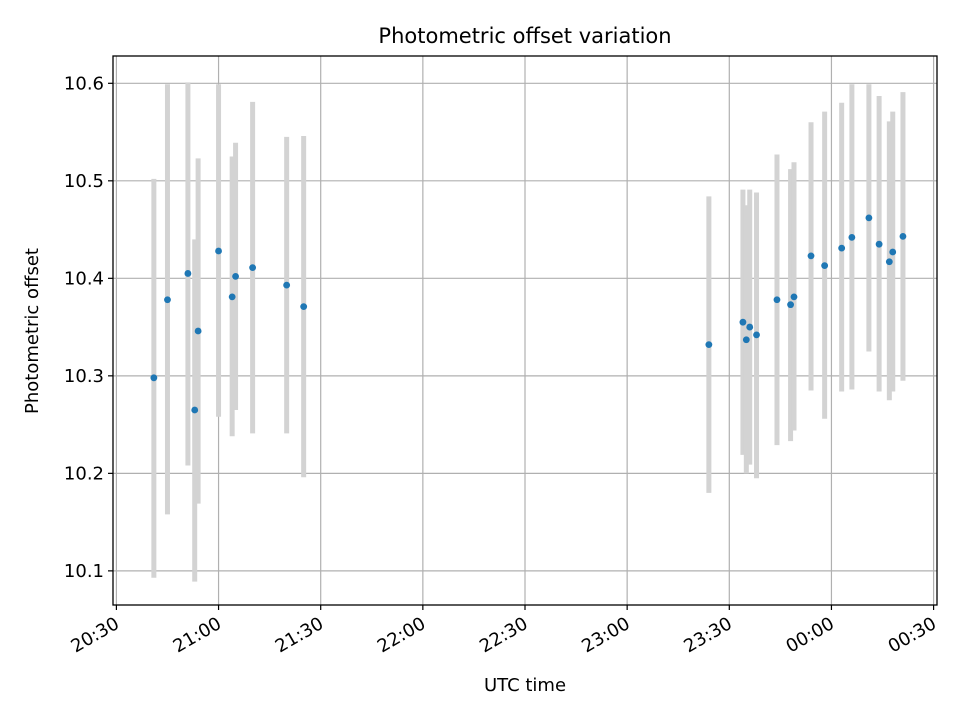  I want to click on x-tick-label: 23:00, so click(605, 635).